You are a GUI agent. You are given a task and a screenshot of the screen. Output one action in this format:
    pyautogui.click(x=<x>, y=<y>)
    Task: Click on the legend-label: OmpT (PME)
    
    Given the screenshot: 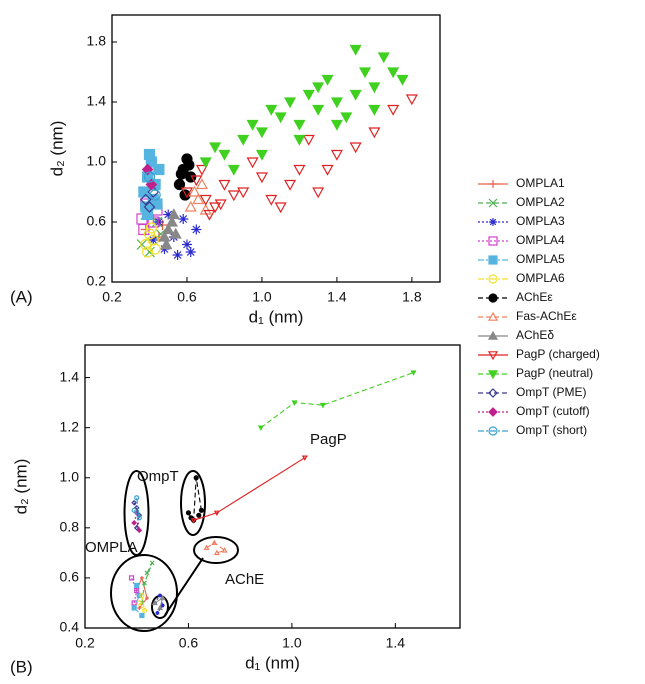 What is the action you would take?
    pyautogui.click(x=551, y=392)
    